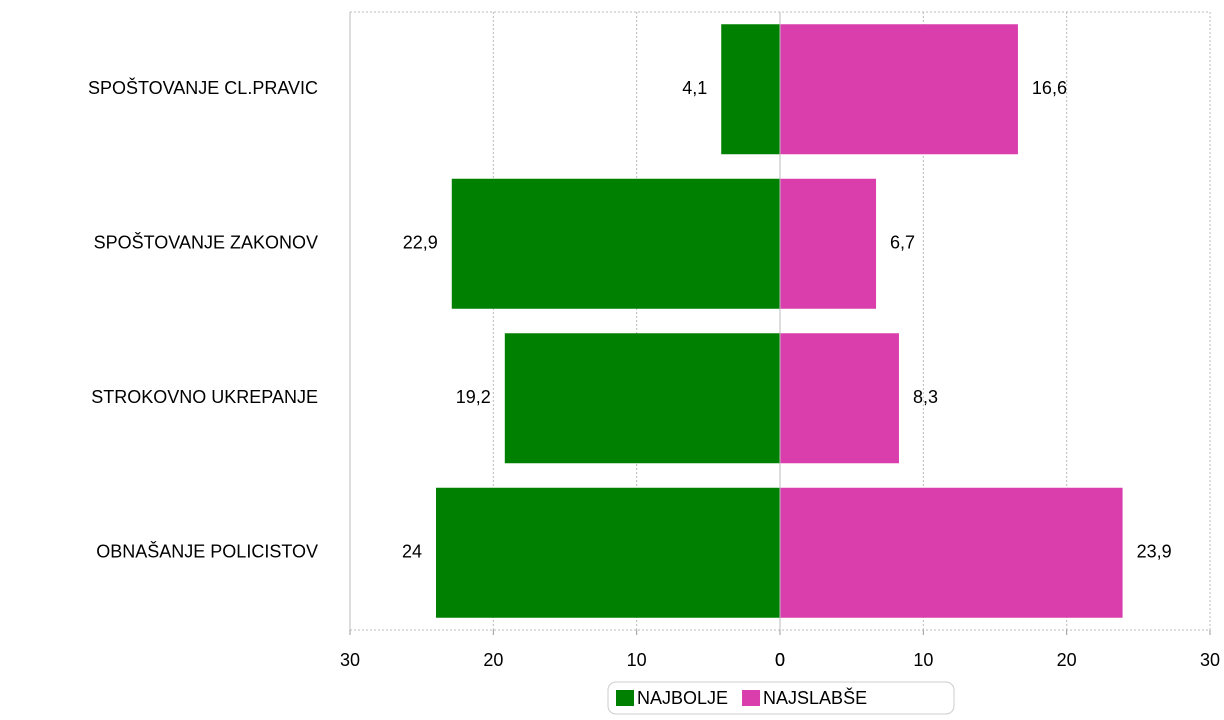 The image size is (1224, 720). Describe the element at coordinates (473, 397) in the screenshot. I see `data-label: 19,2` at that location.